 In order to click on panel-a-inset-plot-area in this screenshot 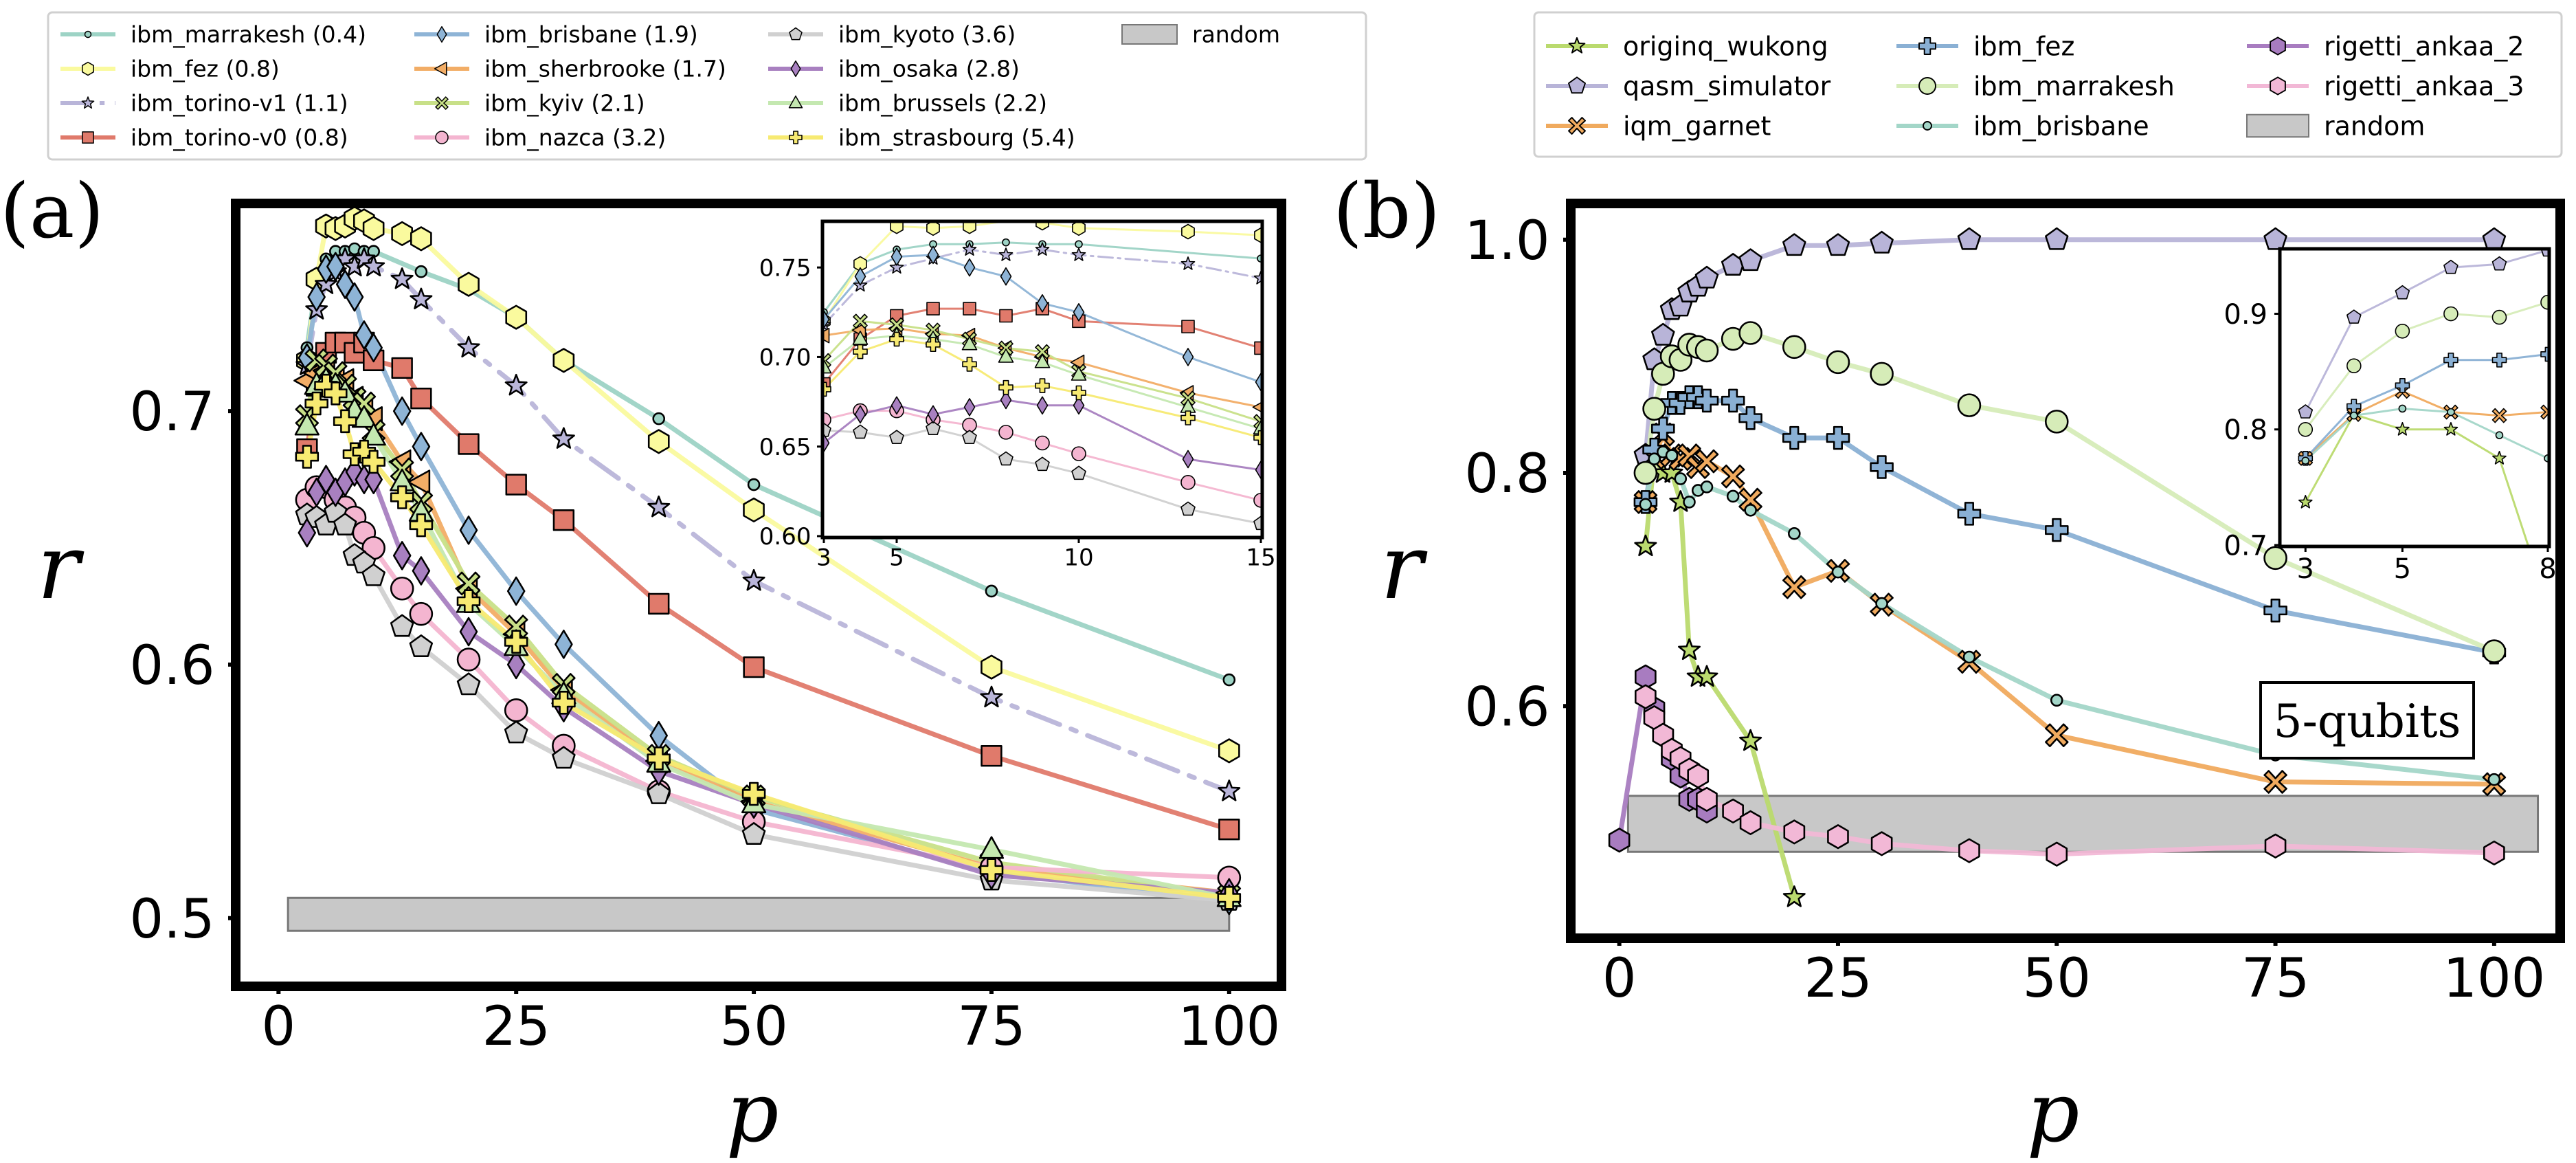, I will do `click(1042, 377)`.